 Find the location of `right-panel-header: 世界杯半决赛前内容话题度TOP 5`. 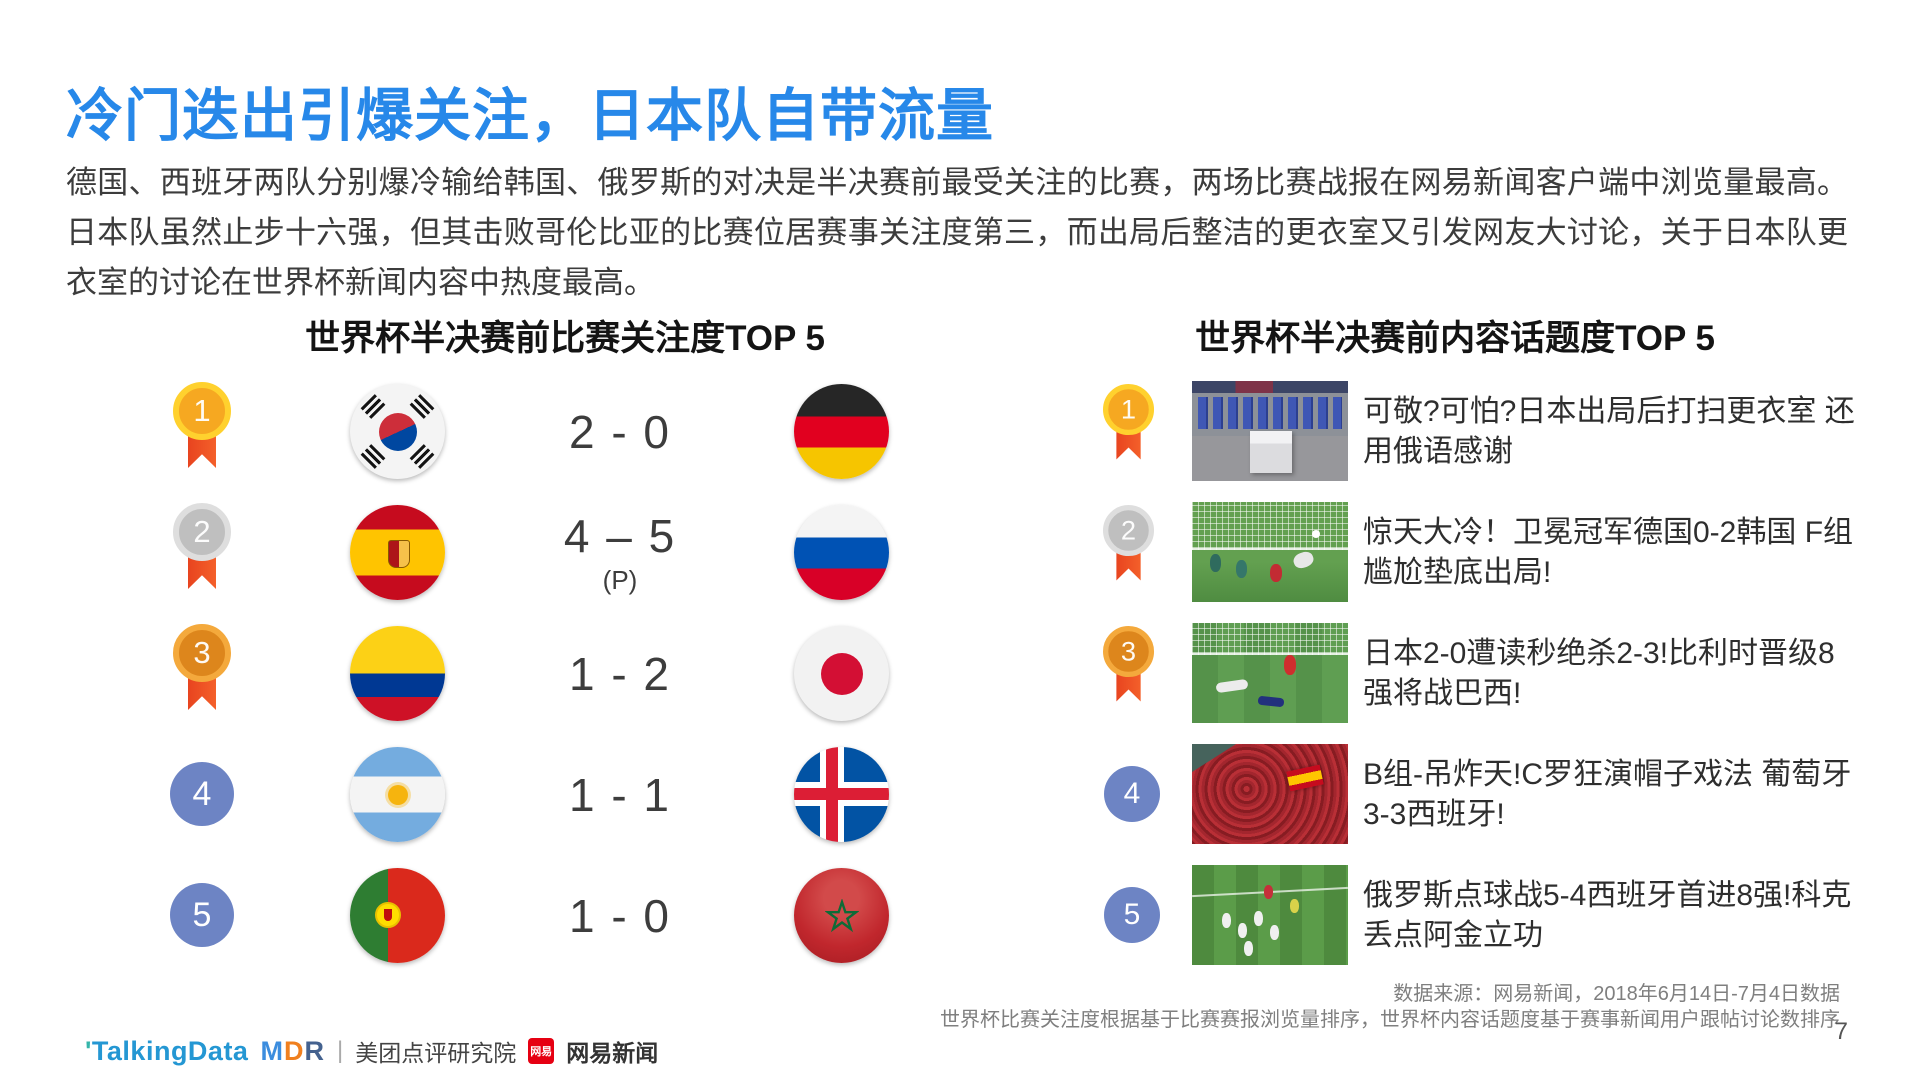

right-panel-header: 世界杯半决赛前内容话题度TOP 5 is located at coordinates (1455, 338).